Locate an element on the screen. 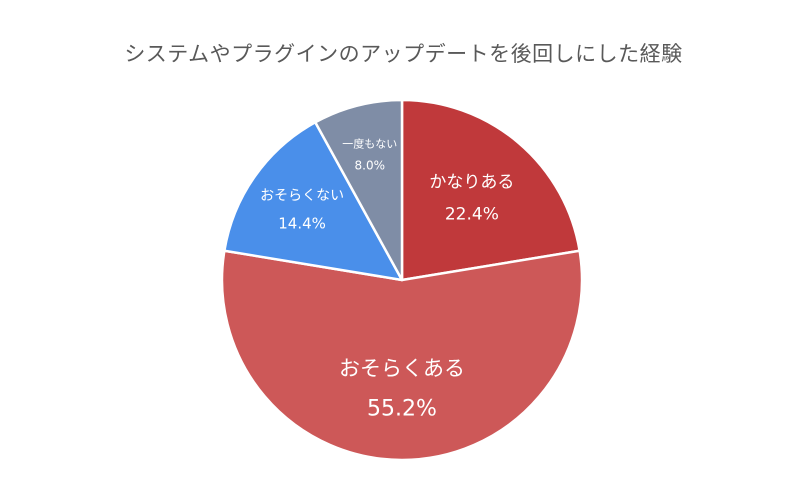 The image size is (807, 499). slice-value-label: 55.2% is located at coordinates (402, 409).